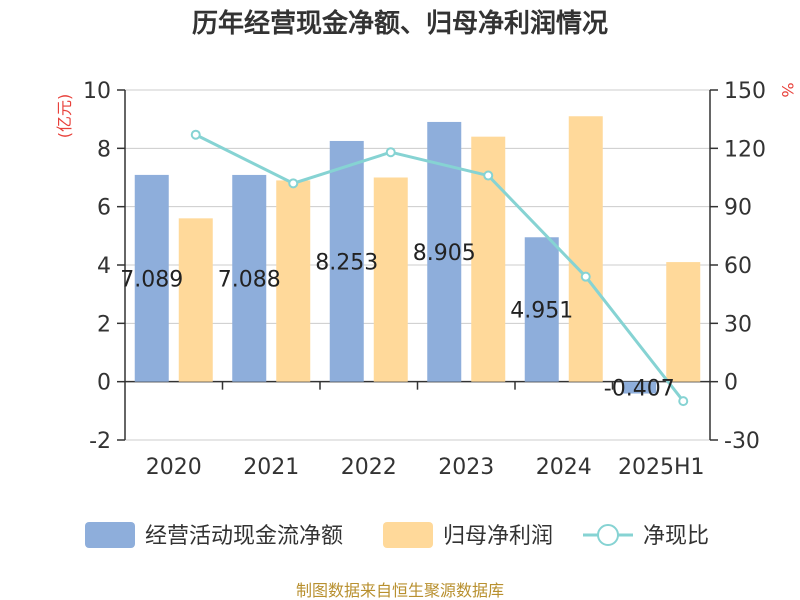 Image resolution: width=800 pixels, height=600 pixels. Describe the element at coordinates (104, 149) in the screenshot. I see `left-tick-label: 8` at that location.